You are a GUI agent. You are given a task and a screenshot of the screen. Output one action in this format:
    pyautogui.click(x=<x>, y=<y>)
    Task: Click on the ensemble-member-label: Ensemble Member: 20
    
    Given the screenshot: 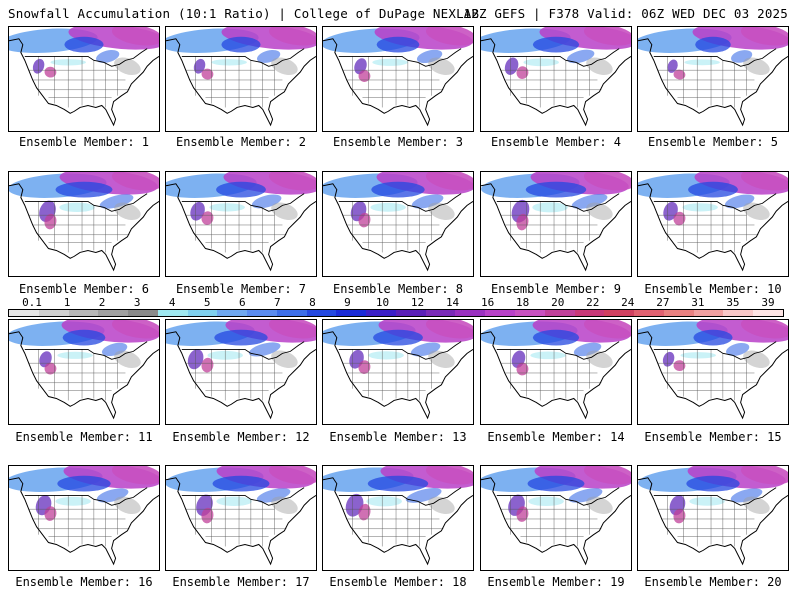 What is the action you would take?
    pyautogui.click(x=713, y=582)
    